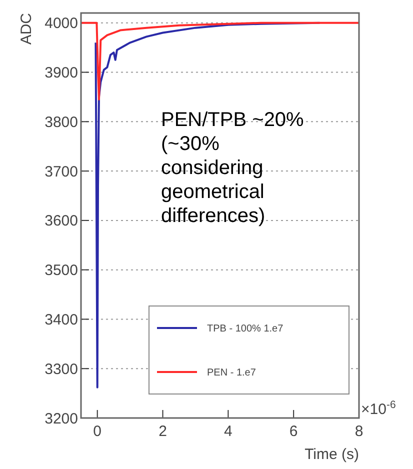 The image size is (413, 469). I want to click on y-tick-label: 4000, so click(61, 23).